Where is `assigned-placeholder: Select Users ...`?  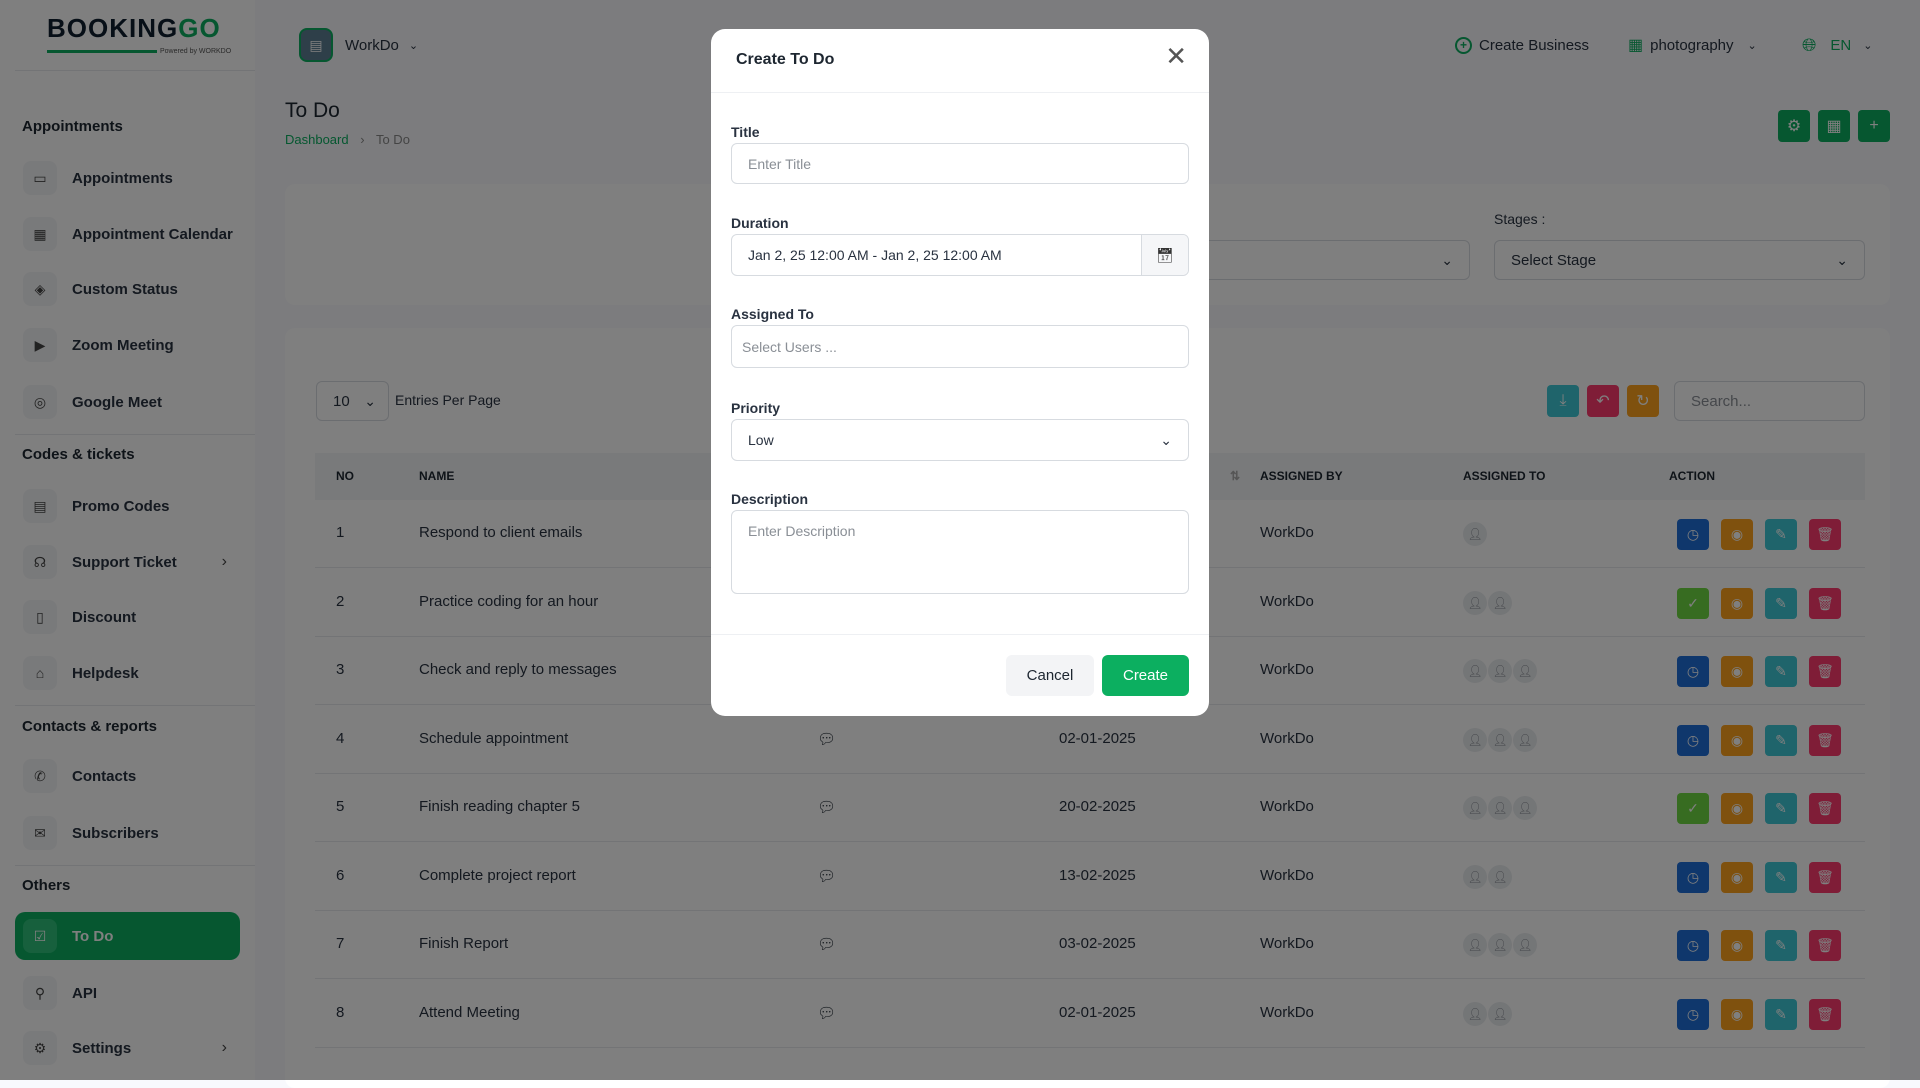
assigned-placeholder: Select Users ... is located at coordinates (789, 346).